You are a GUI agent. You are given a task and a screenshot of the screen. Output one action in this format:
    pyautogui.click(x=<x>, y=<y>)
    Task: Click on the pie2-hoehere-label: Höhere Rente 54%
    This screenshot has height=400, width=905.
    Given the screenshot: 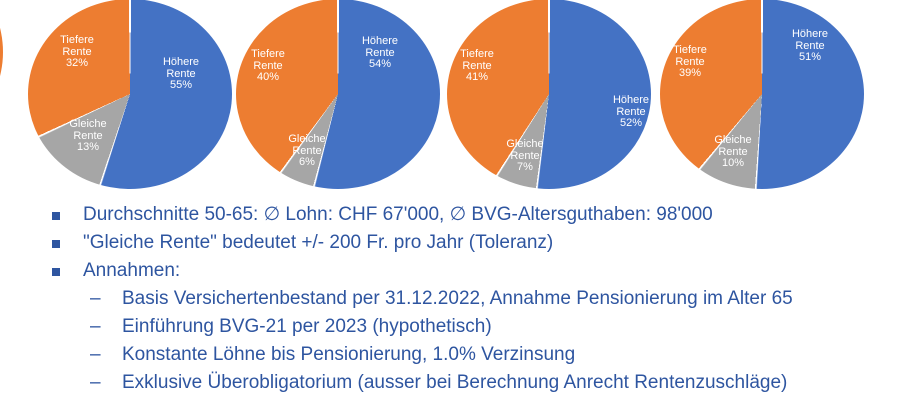 What is the action you would take?
    pyautogui.click(x=380, y=52)
    